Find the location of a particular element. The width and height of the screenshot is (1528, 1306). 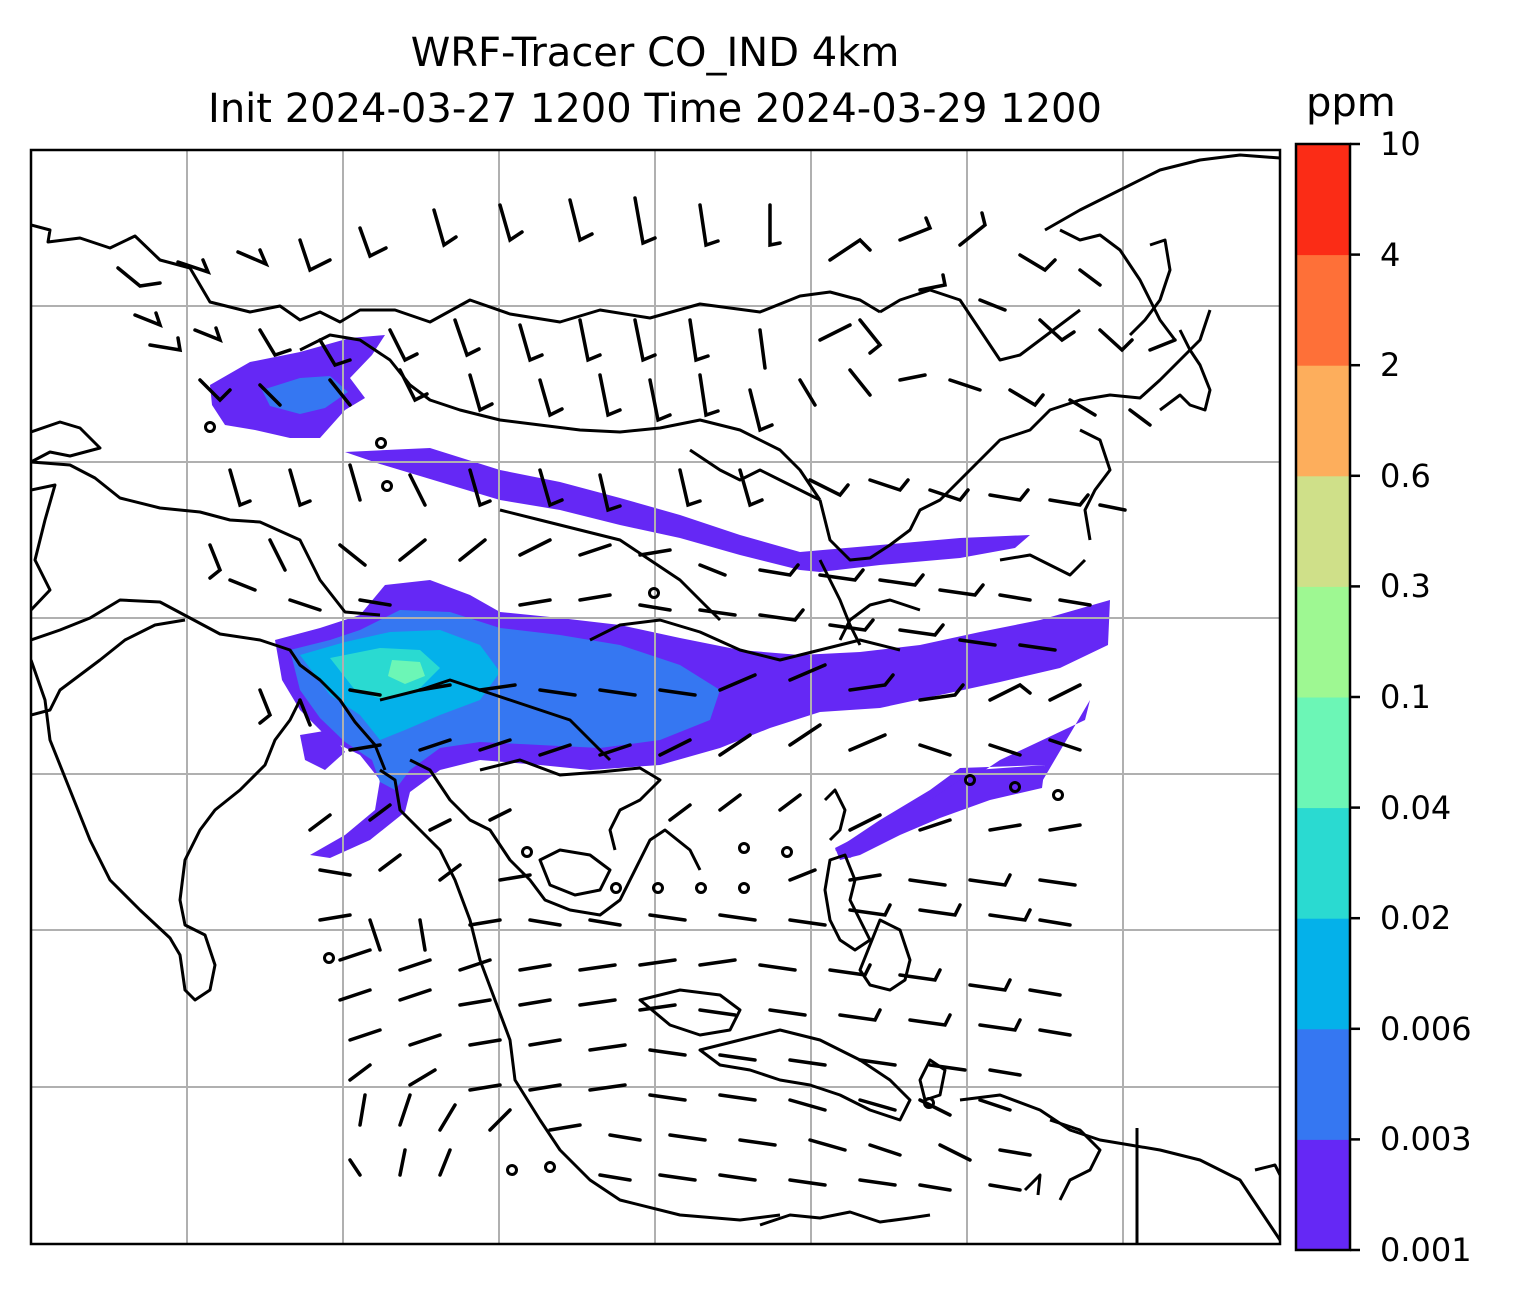

map-title: WRF-Tracer CO_IND 4km is located at coordinates (655, 53).